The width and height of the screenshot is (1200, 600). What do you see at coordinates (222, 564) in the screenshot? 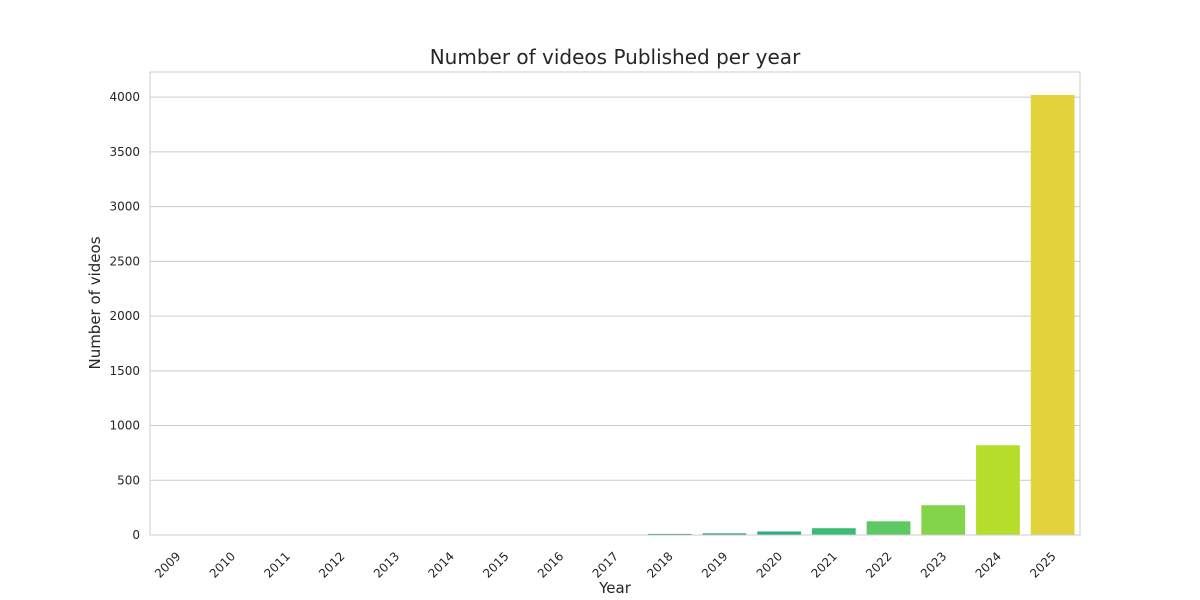
I see `x-tick-label: 2010` at bounding box center [222, 564].